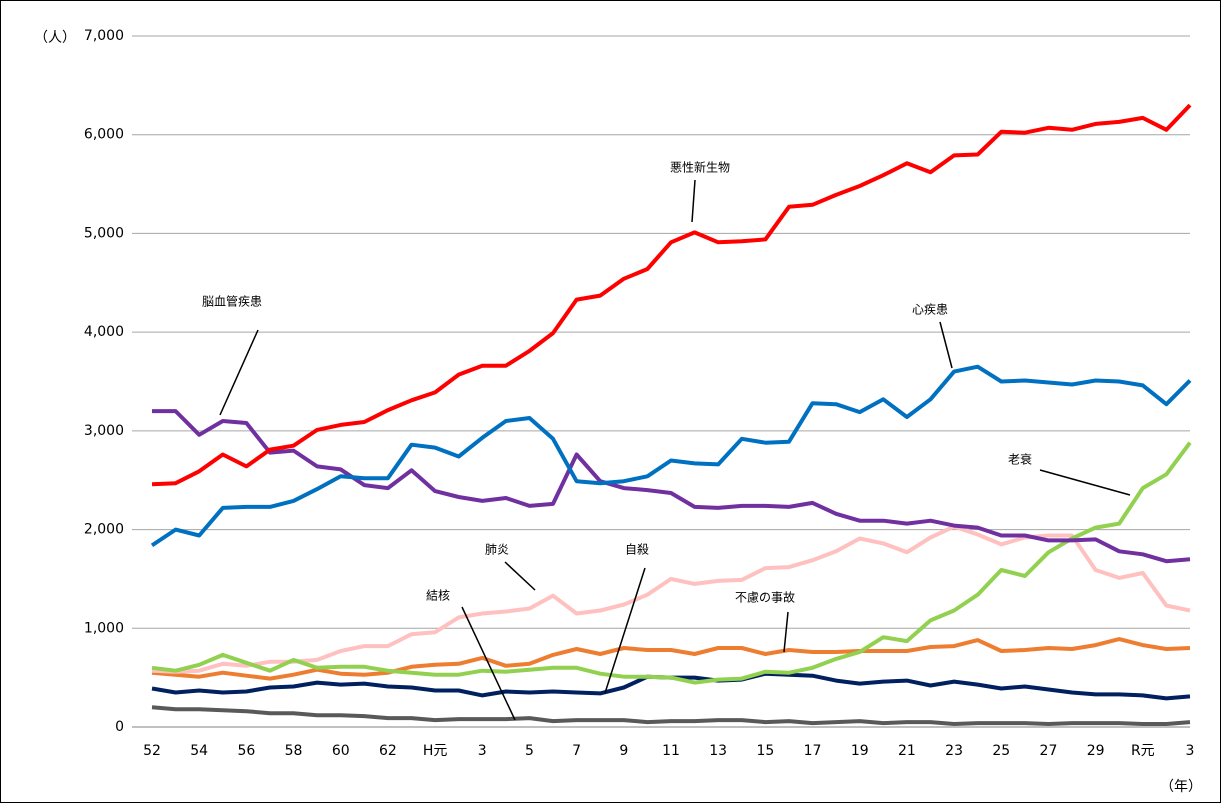 This screenshot has height=803, width=1221. Describe the element at coordinates (246, 751) in the screenshot. I see `x-tick-label: 56` at that location.